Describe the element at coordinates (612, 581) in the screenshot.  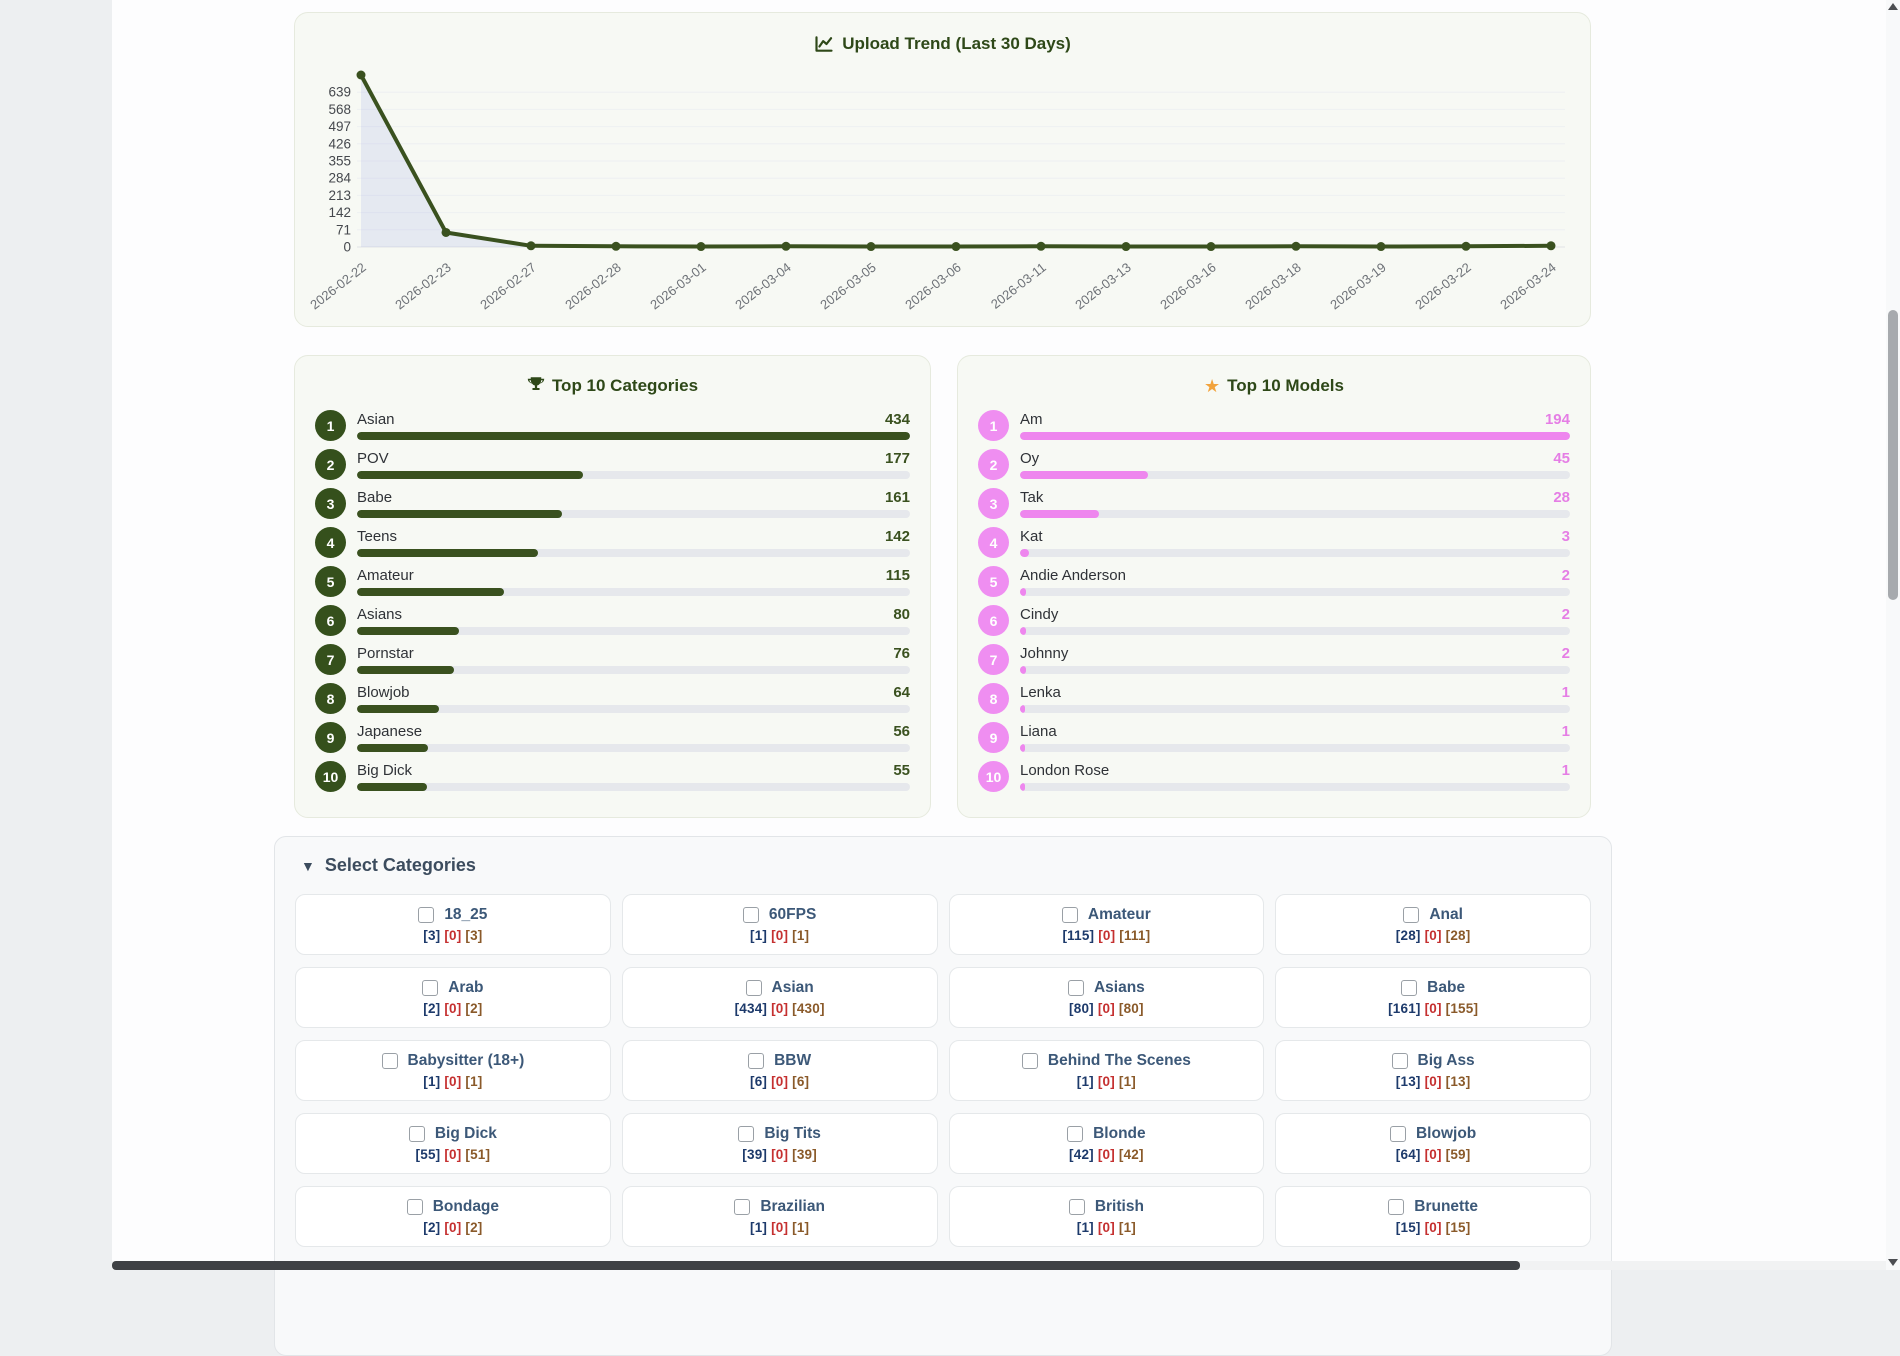
I see `rank-row: 5 Amateur 115` at that location.